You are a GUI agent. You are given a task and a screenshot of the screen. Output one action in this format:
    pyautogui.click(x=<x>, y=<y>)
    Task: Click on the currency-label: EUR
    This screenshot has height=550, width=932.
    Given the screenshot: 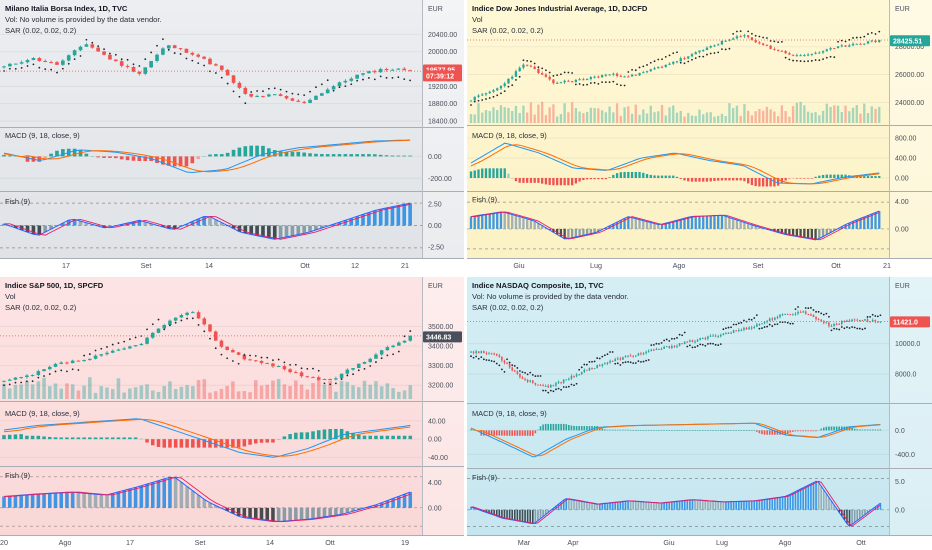 What is the action you would take?
    pyautogui.click(x=902, y=286)
    